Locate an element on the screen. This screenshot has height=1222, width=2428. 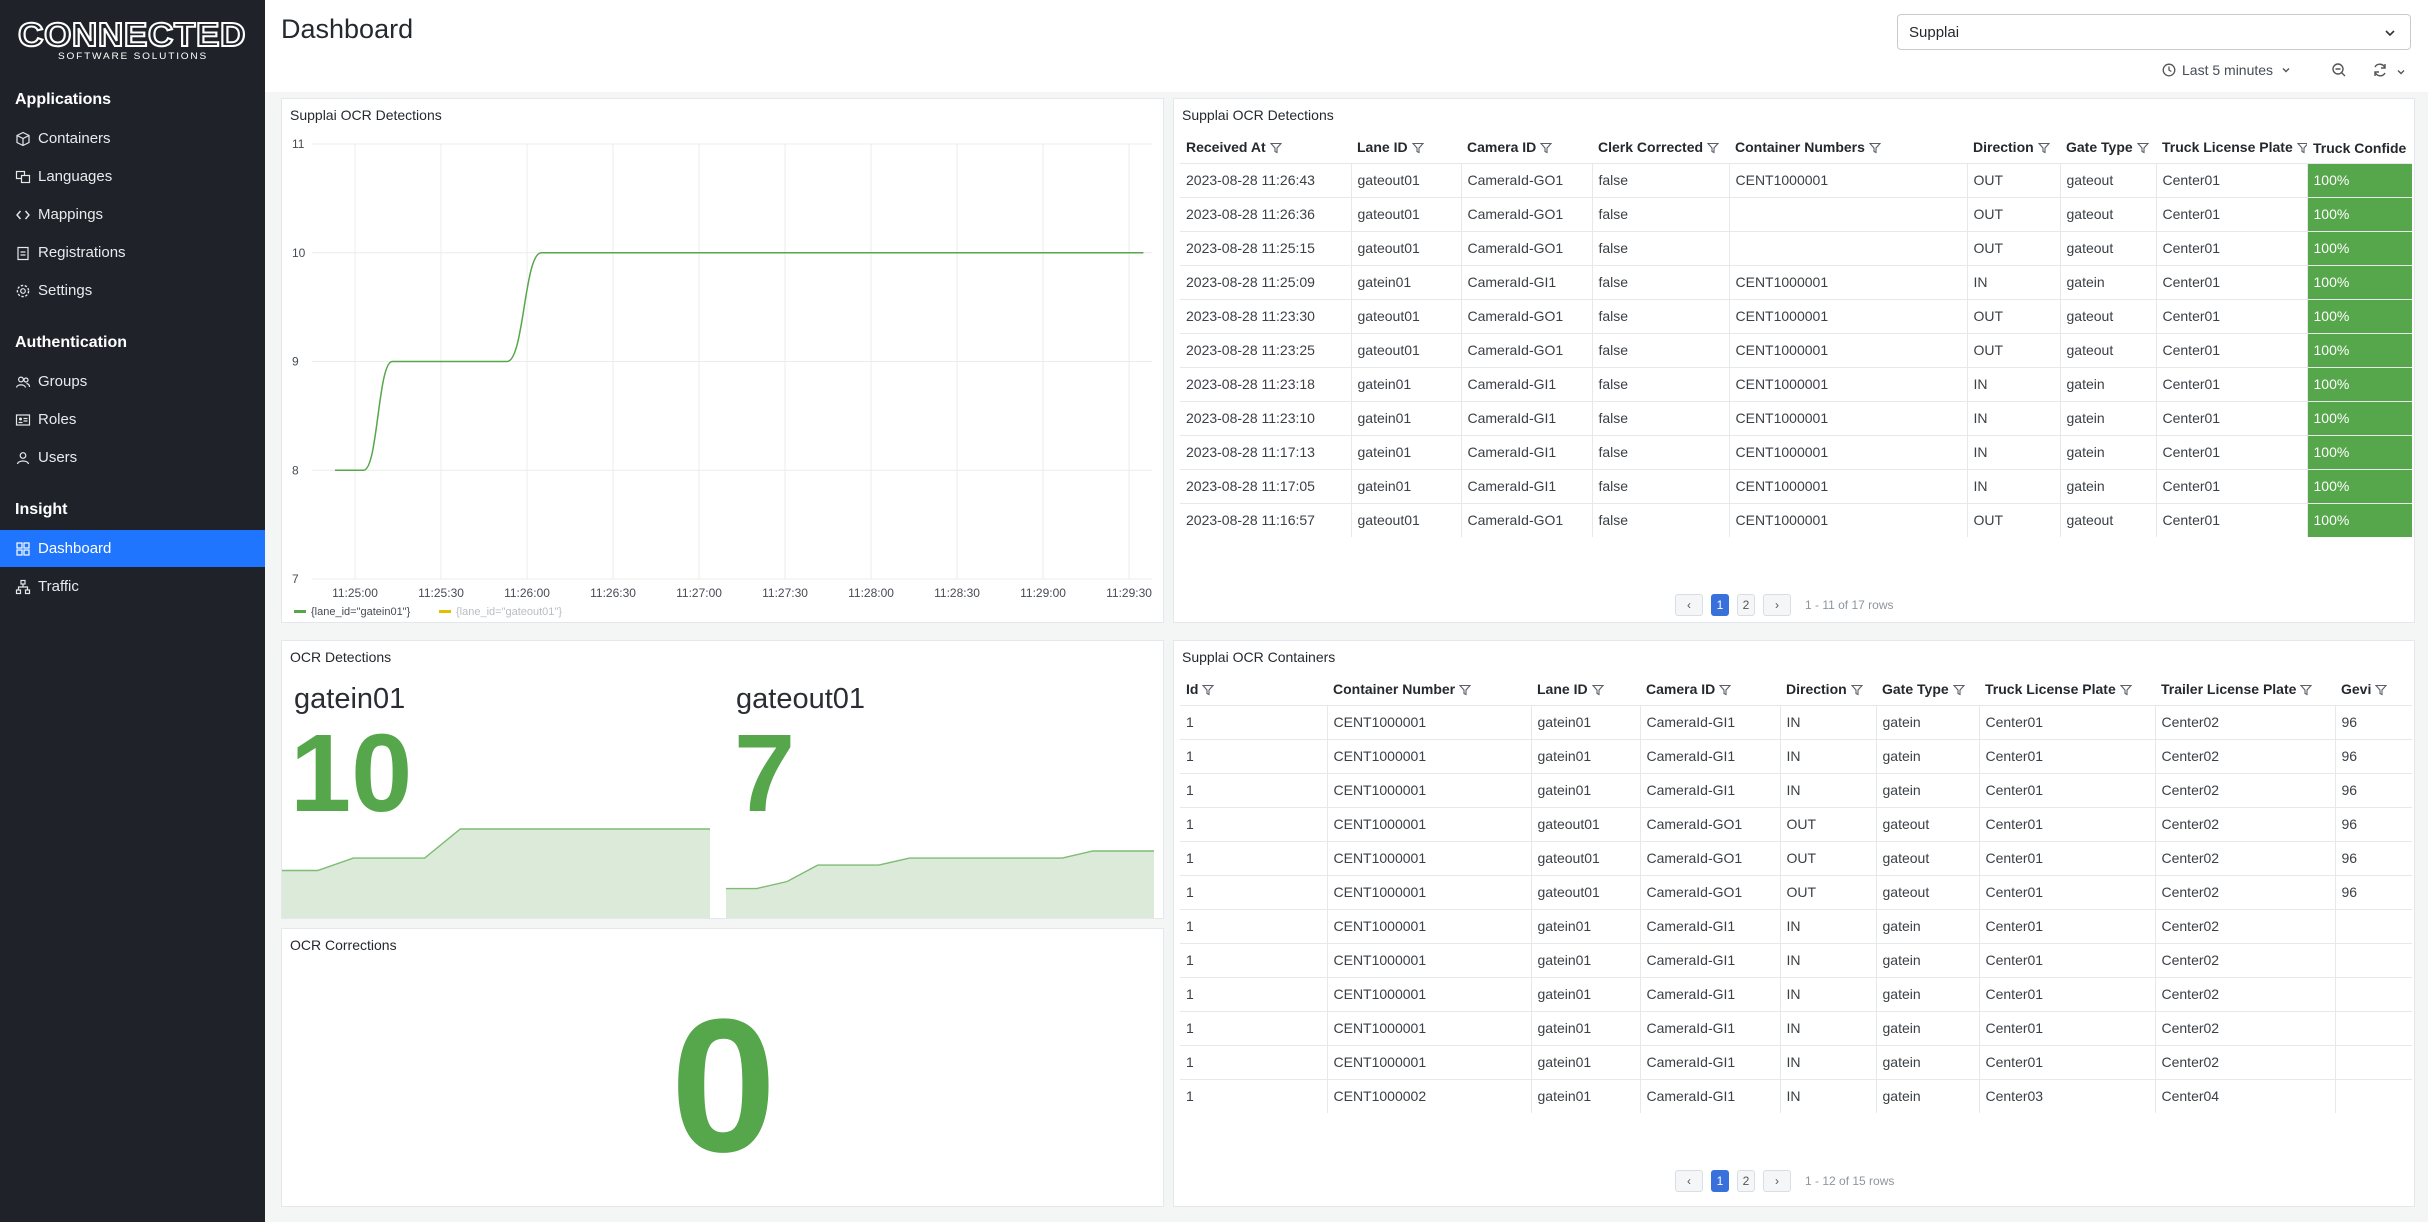
refresh-icon is located at coordinates (2380, 72).